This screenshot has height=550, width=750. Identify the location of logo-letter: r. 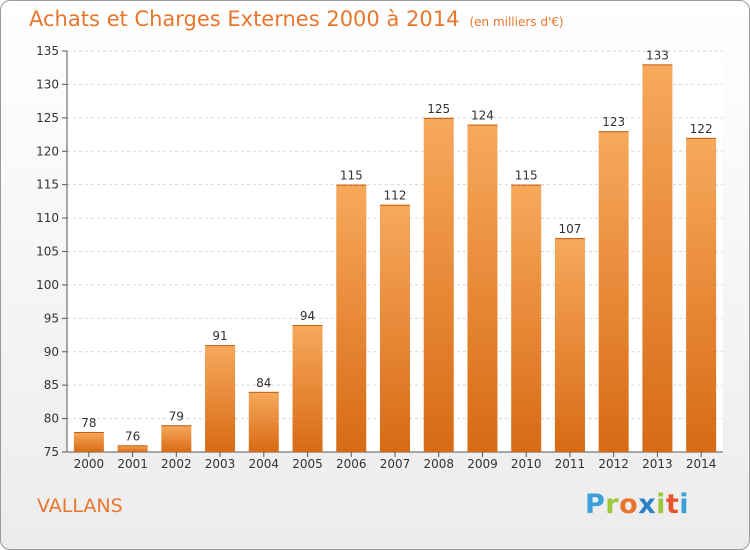
(612, 504).